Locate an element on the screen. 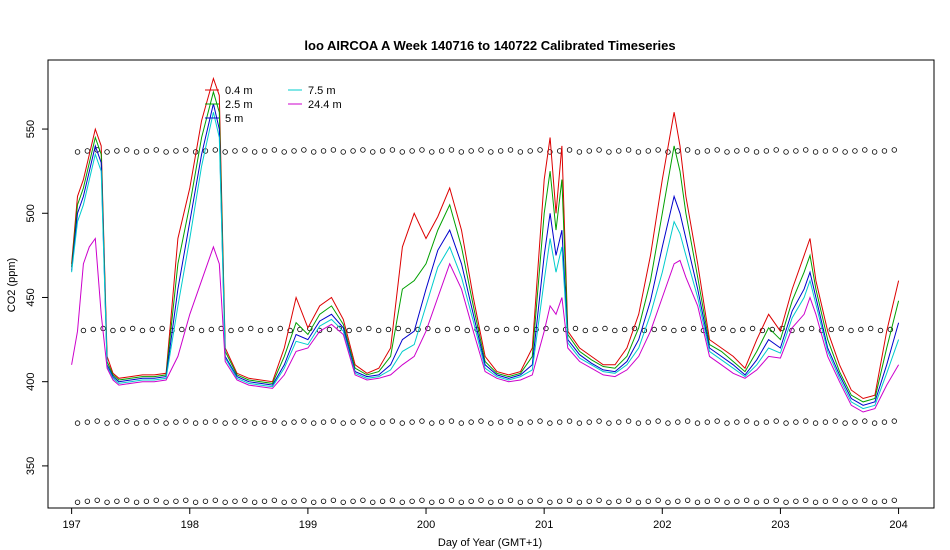 This screenshot has width=950, height=550. x-axis-label: Day of Year (GMT+1) is located at coordinates (490, 543).